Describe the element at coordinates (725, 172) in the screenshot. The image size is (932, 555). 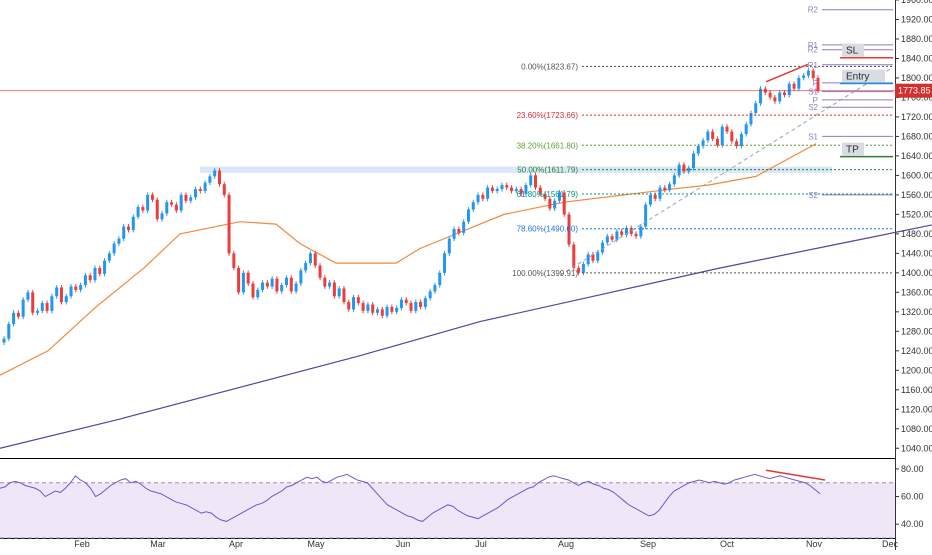
I see `trendline-dashed` at that location.